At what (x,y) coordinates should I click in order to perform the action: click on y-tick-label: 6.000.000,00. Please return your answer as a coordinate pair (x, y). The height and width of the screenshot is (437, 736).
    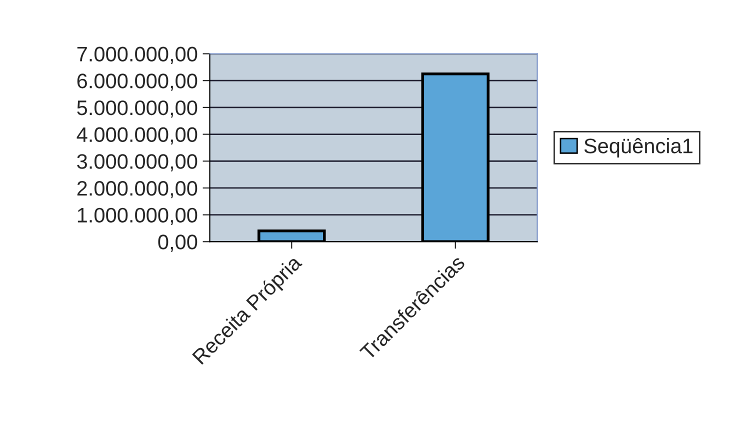
    Looking at the image, I should click on (137, 82).